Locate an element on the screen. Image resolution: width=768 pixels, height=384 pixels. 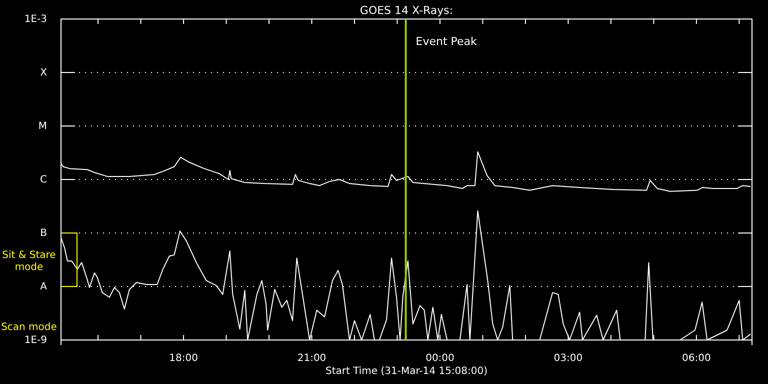
y-tick-label: A is located at coordinates (44, 287).